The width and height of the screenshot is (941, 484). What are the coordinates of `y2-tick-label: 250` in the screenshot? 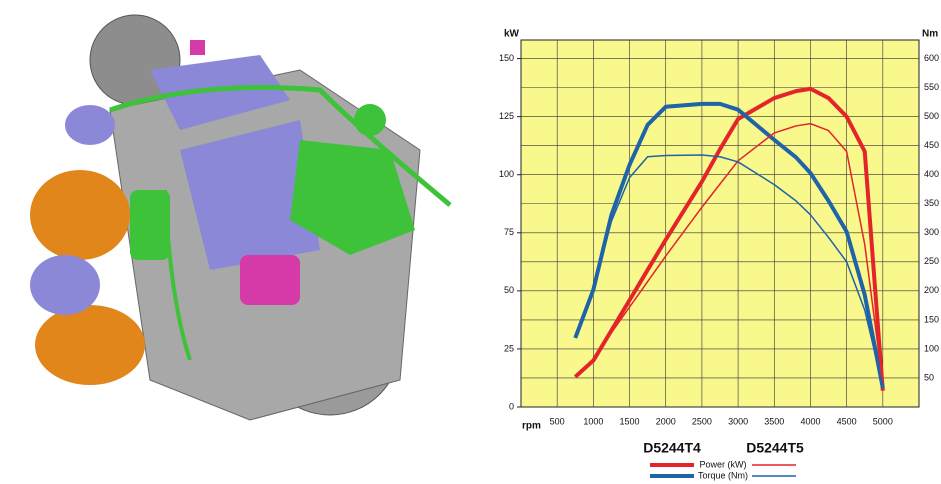 It's located at (931, 261).